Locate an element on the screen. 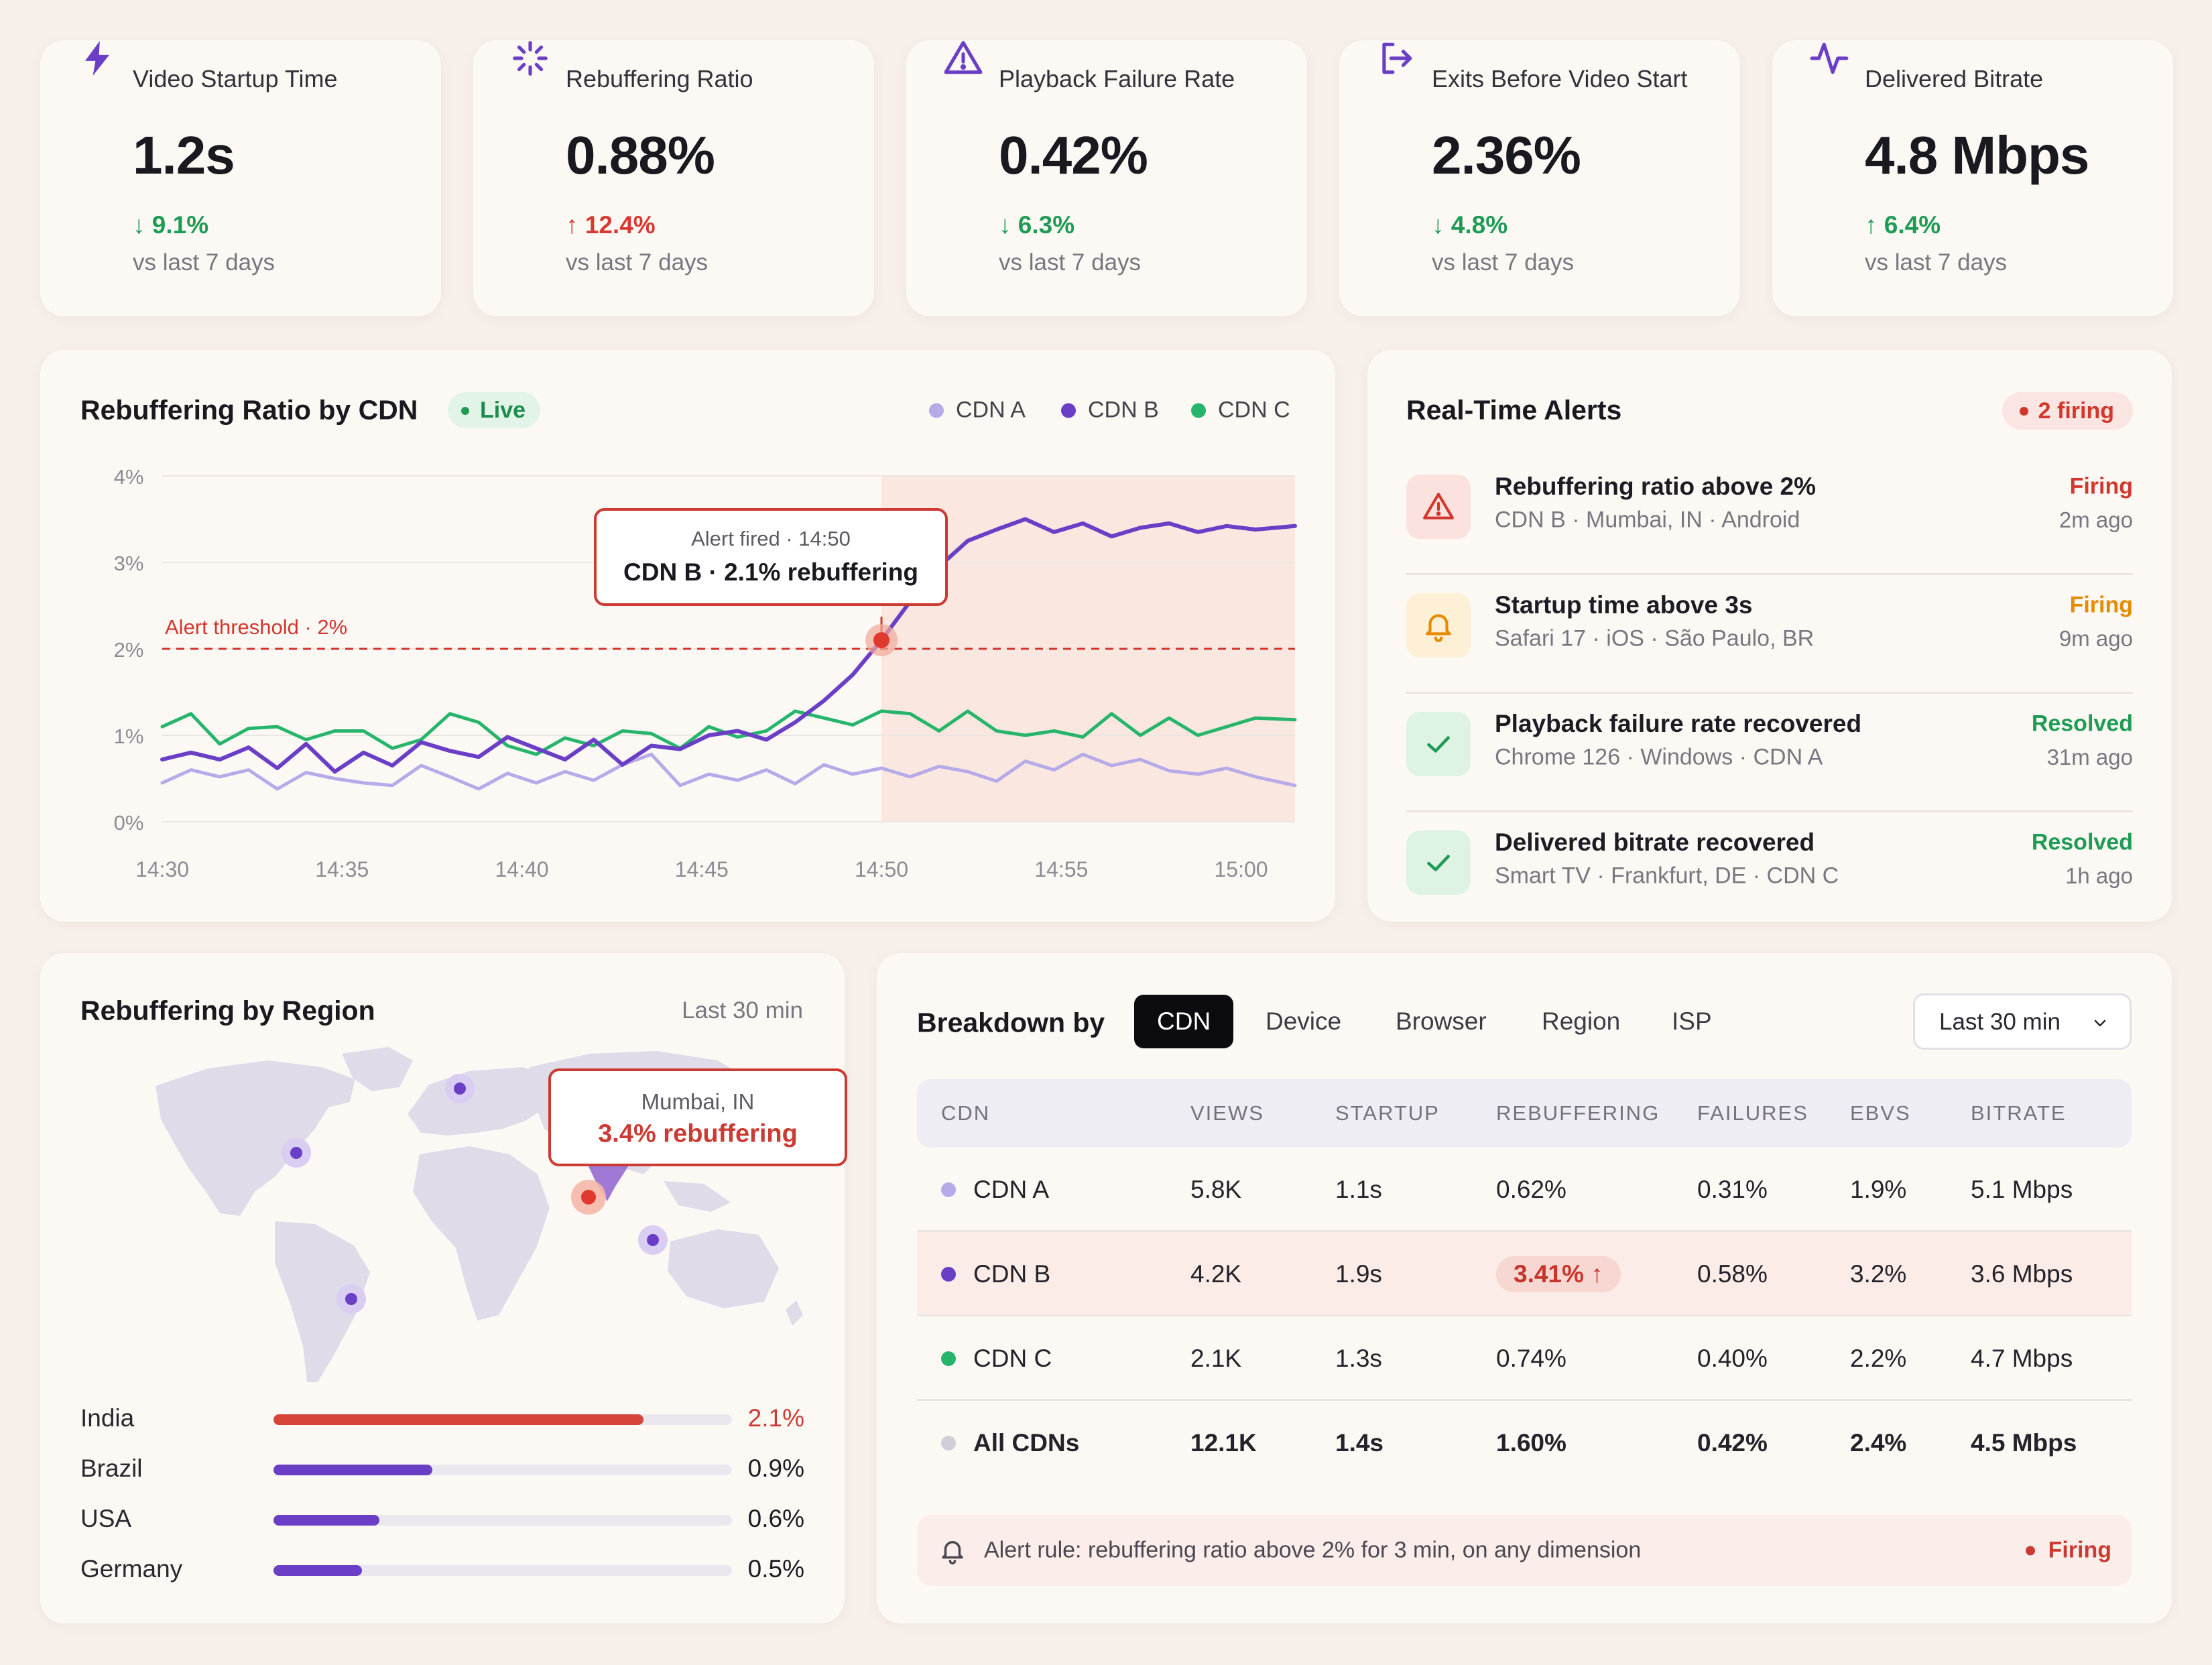 This screenshot has height=1665, width=2212. cell-cdn: CDN B is located at coordinates (1012, 1274).